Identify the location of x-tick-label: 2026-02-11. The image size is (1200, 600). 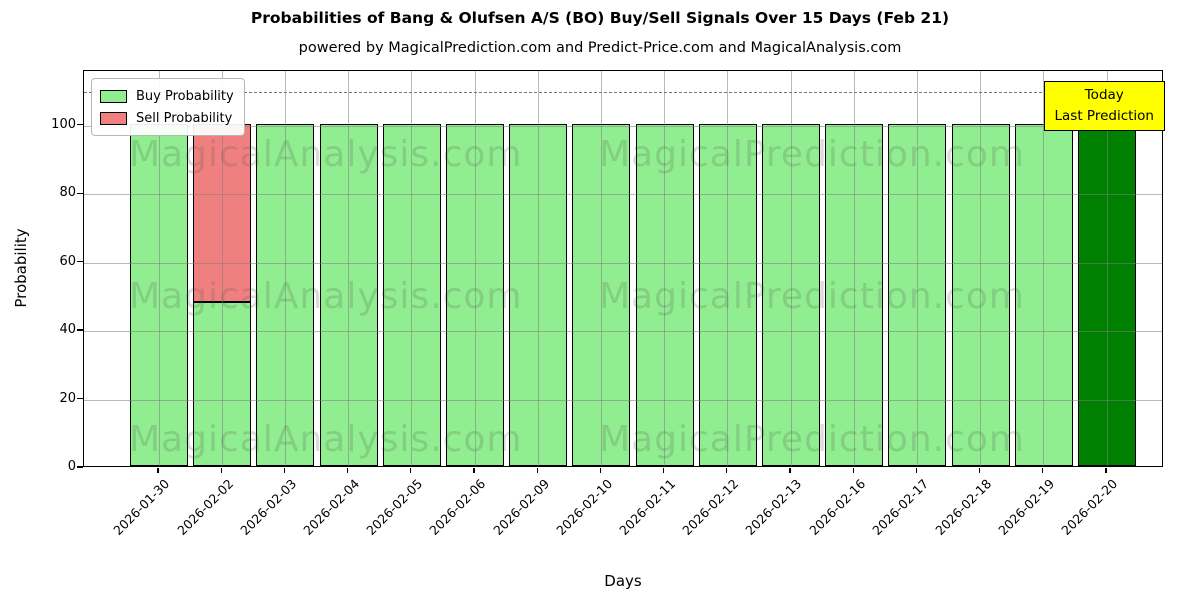
(647, 507).